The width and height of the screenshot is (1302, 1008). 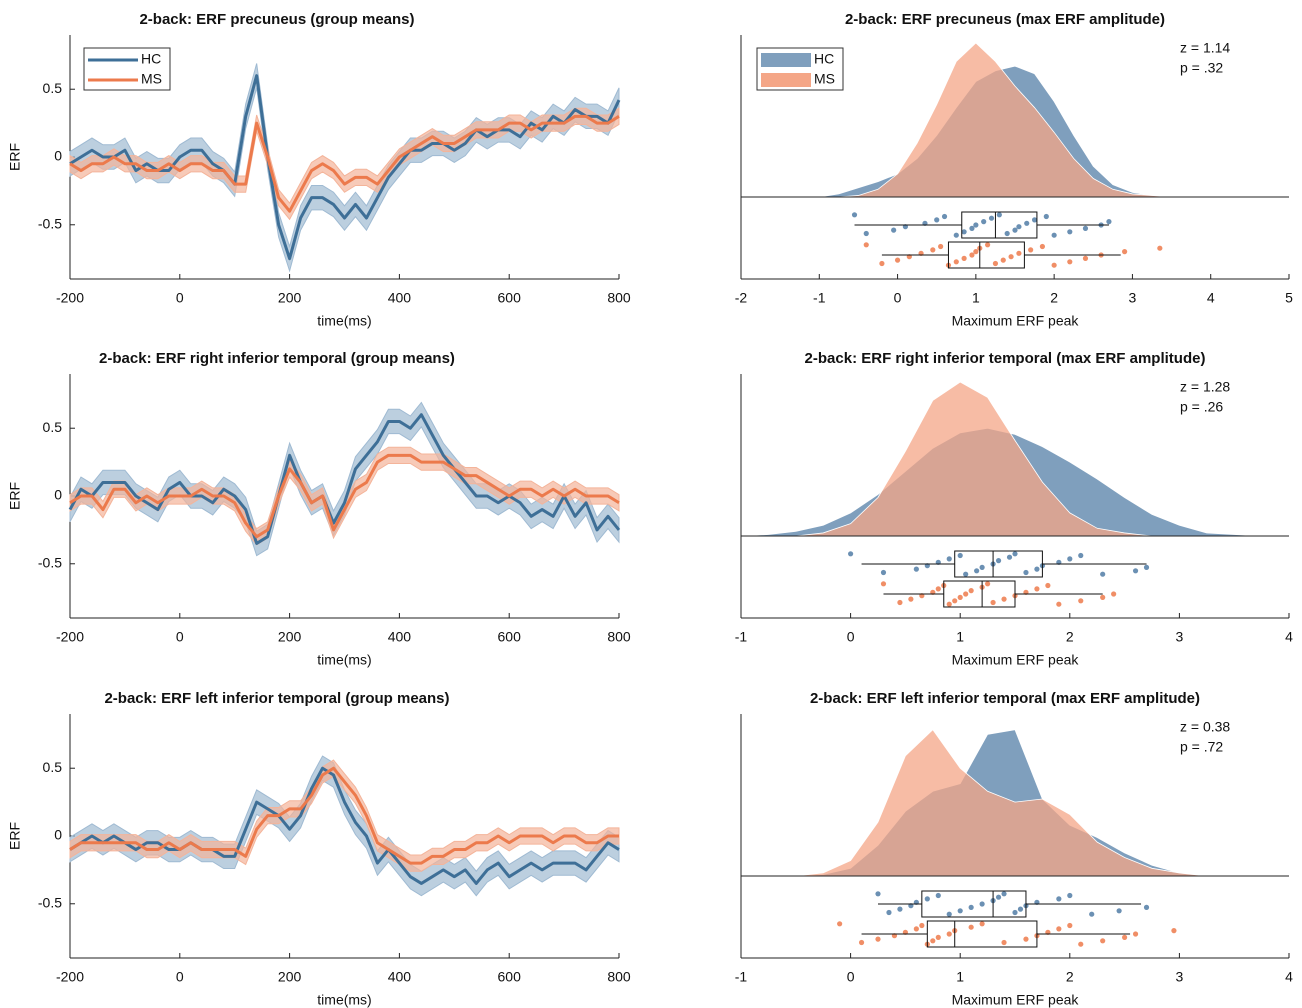 What do you see at coordinates (50, 902) in the screenshot?
I see `y-tick-label: -0.5` at bounding box center [50, 902].